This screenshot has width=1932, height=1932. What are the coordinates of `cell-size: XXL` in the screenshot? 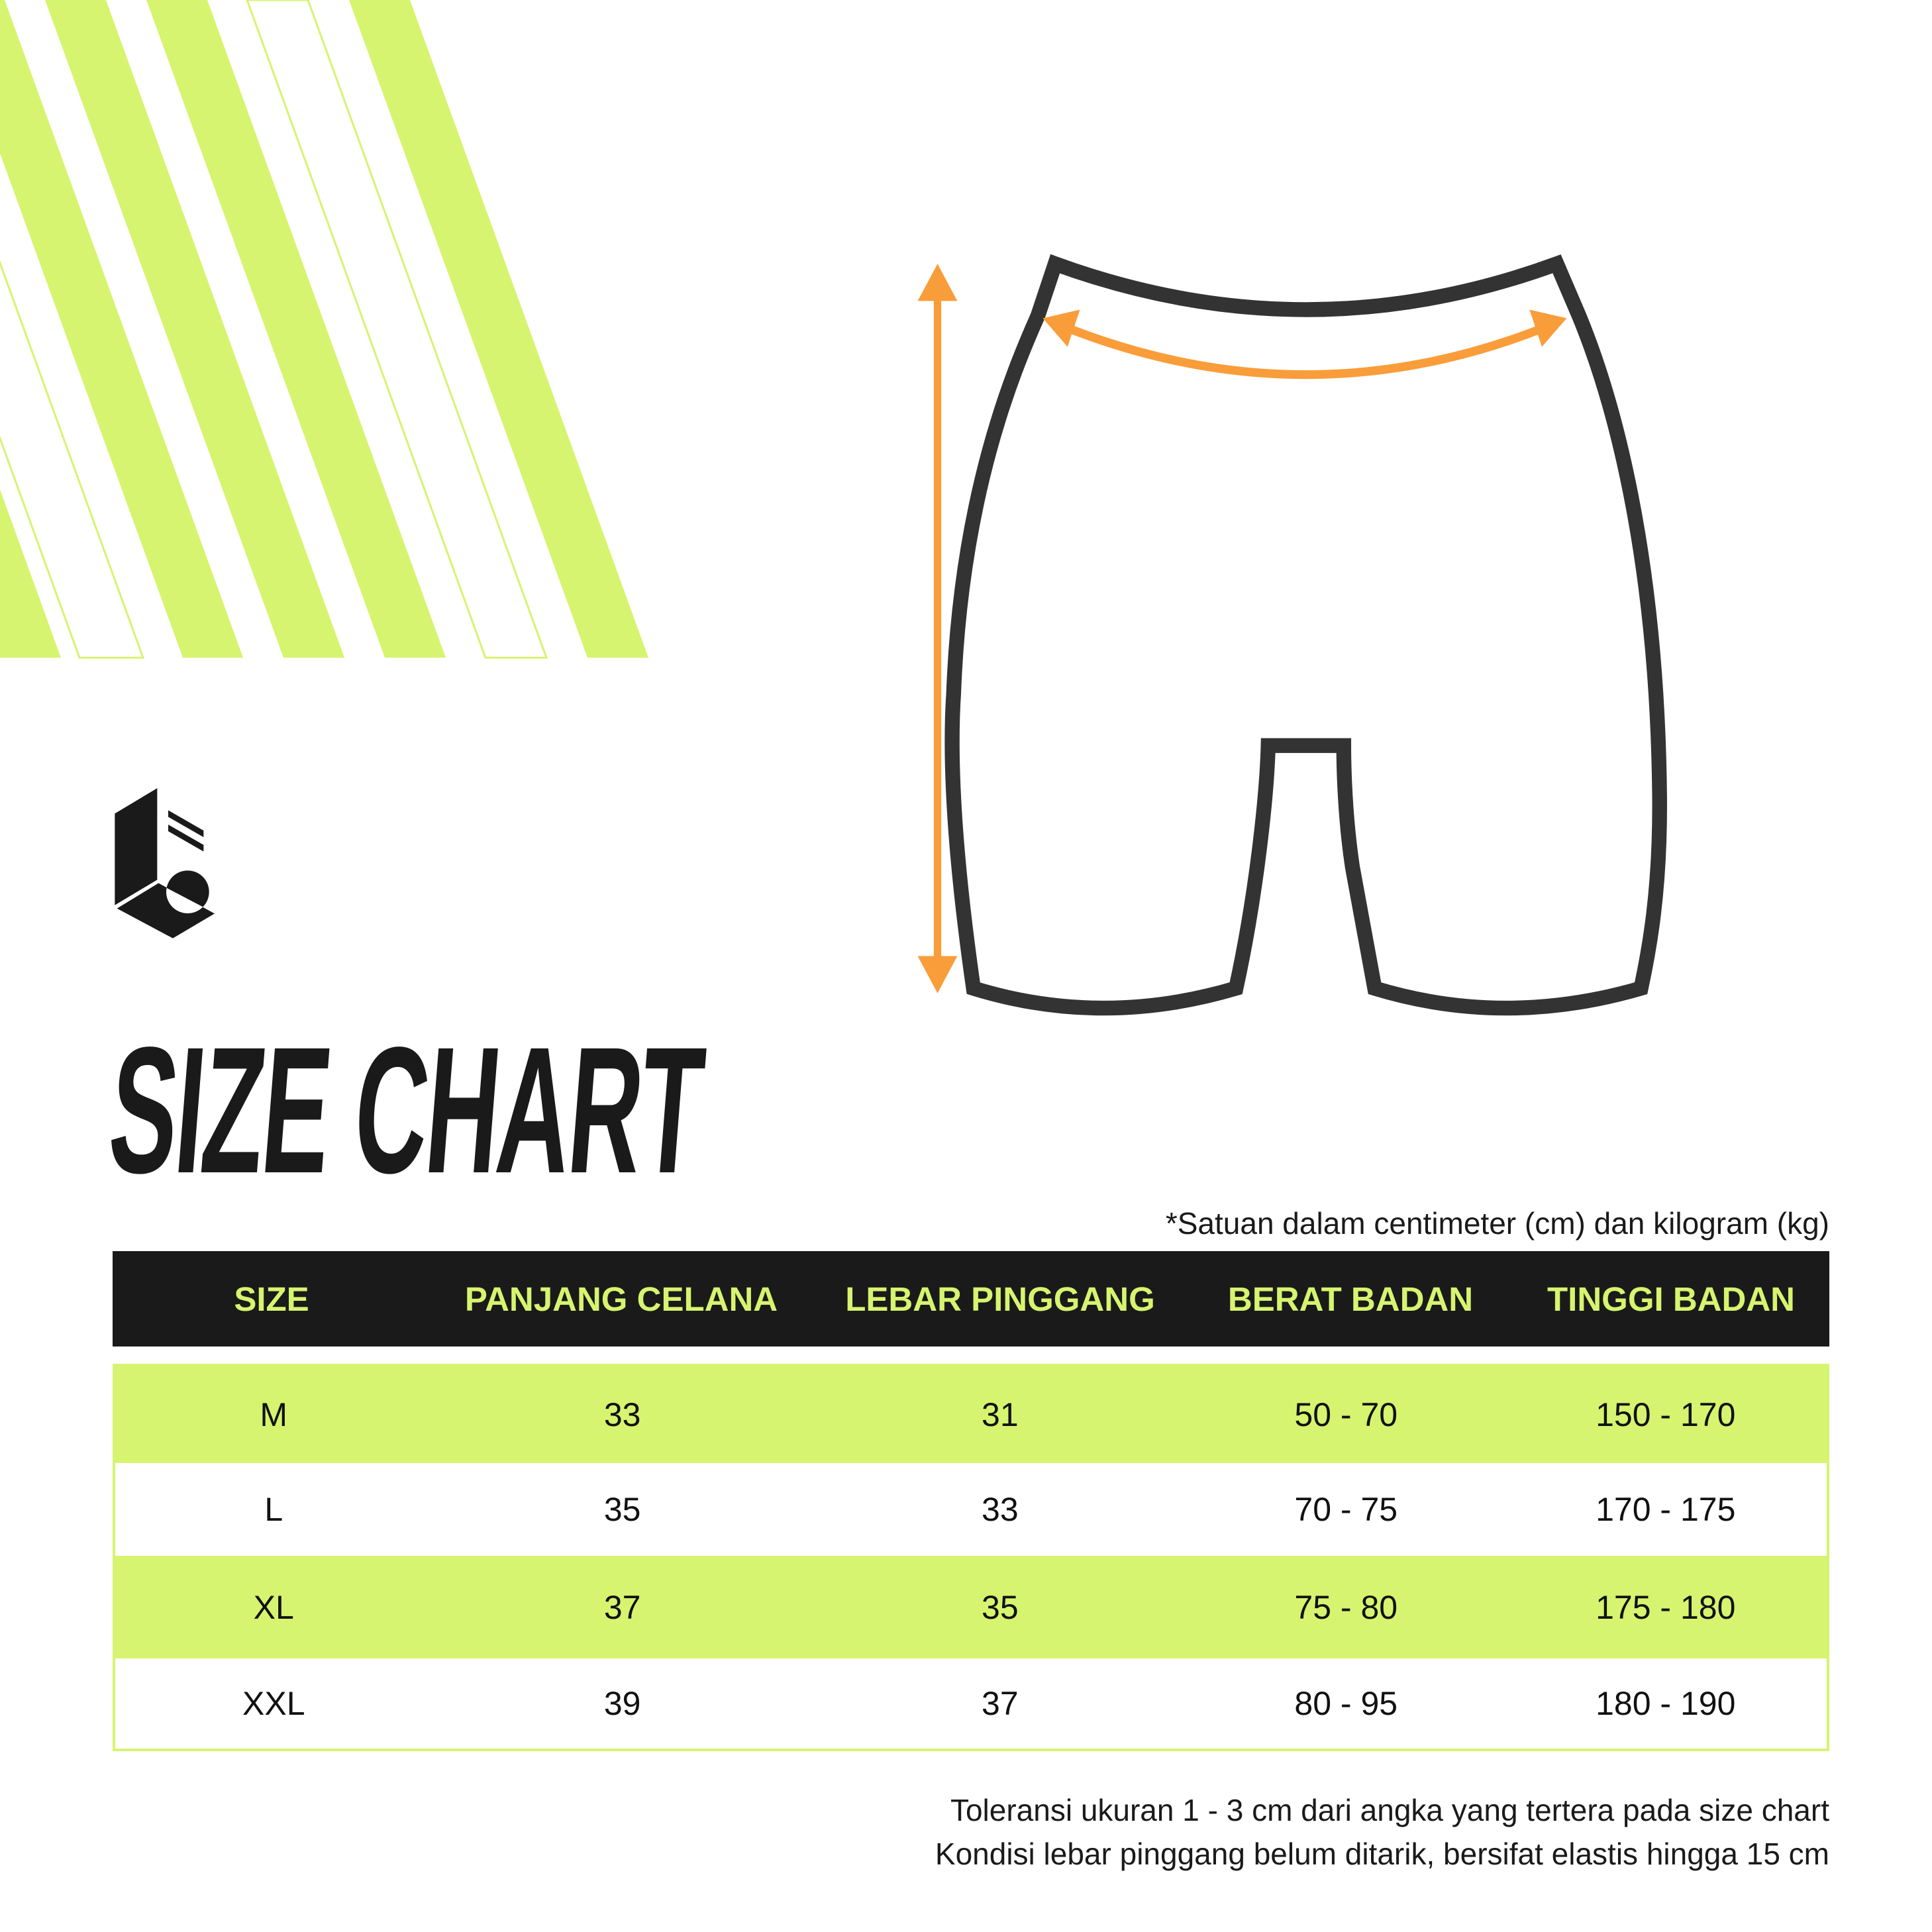 It's located at (273, 1703).